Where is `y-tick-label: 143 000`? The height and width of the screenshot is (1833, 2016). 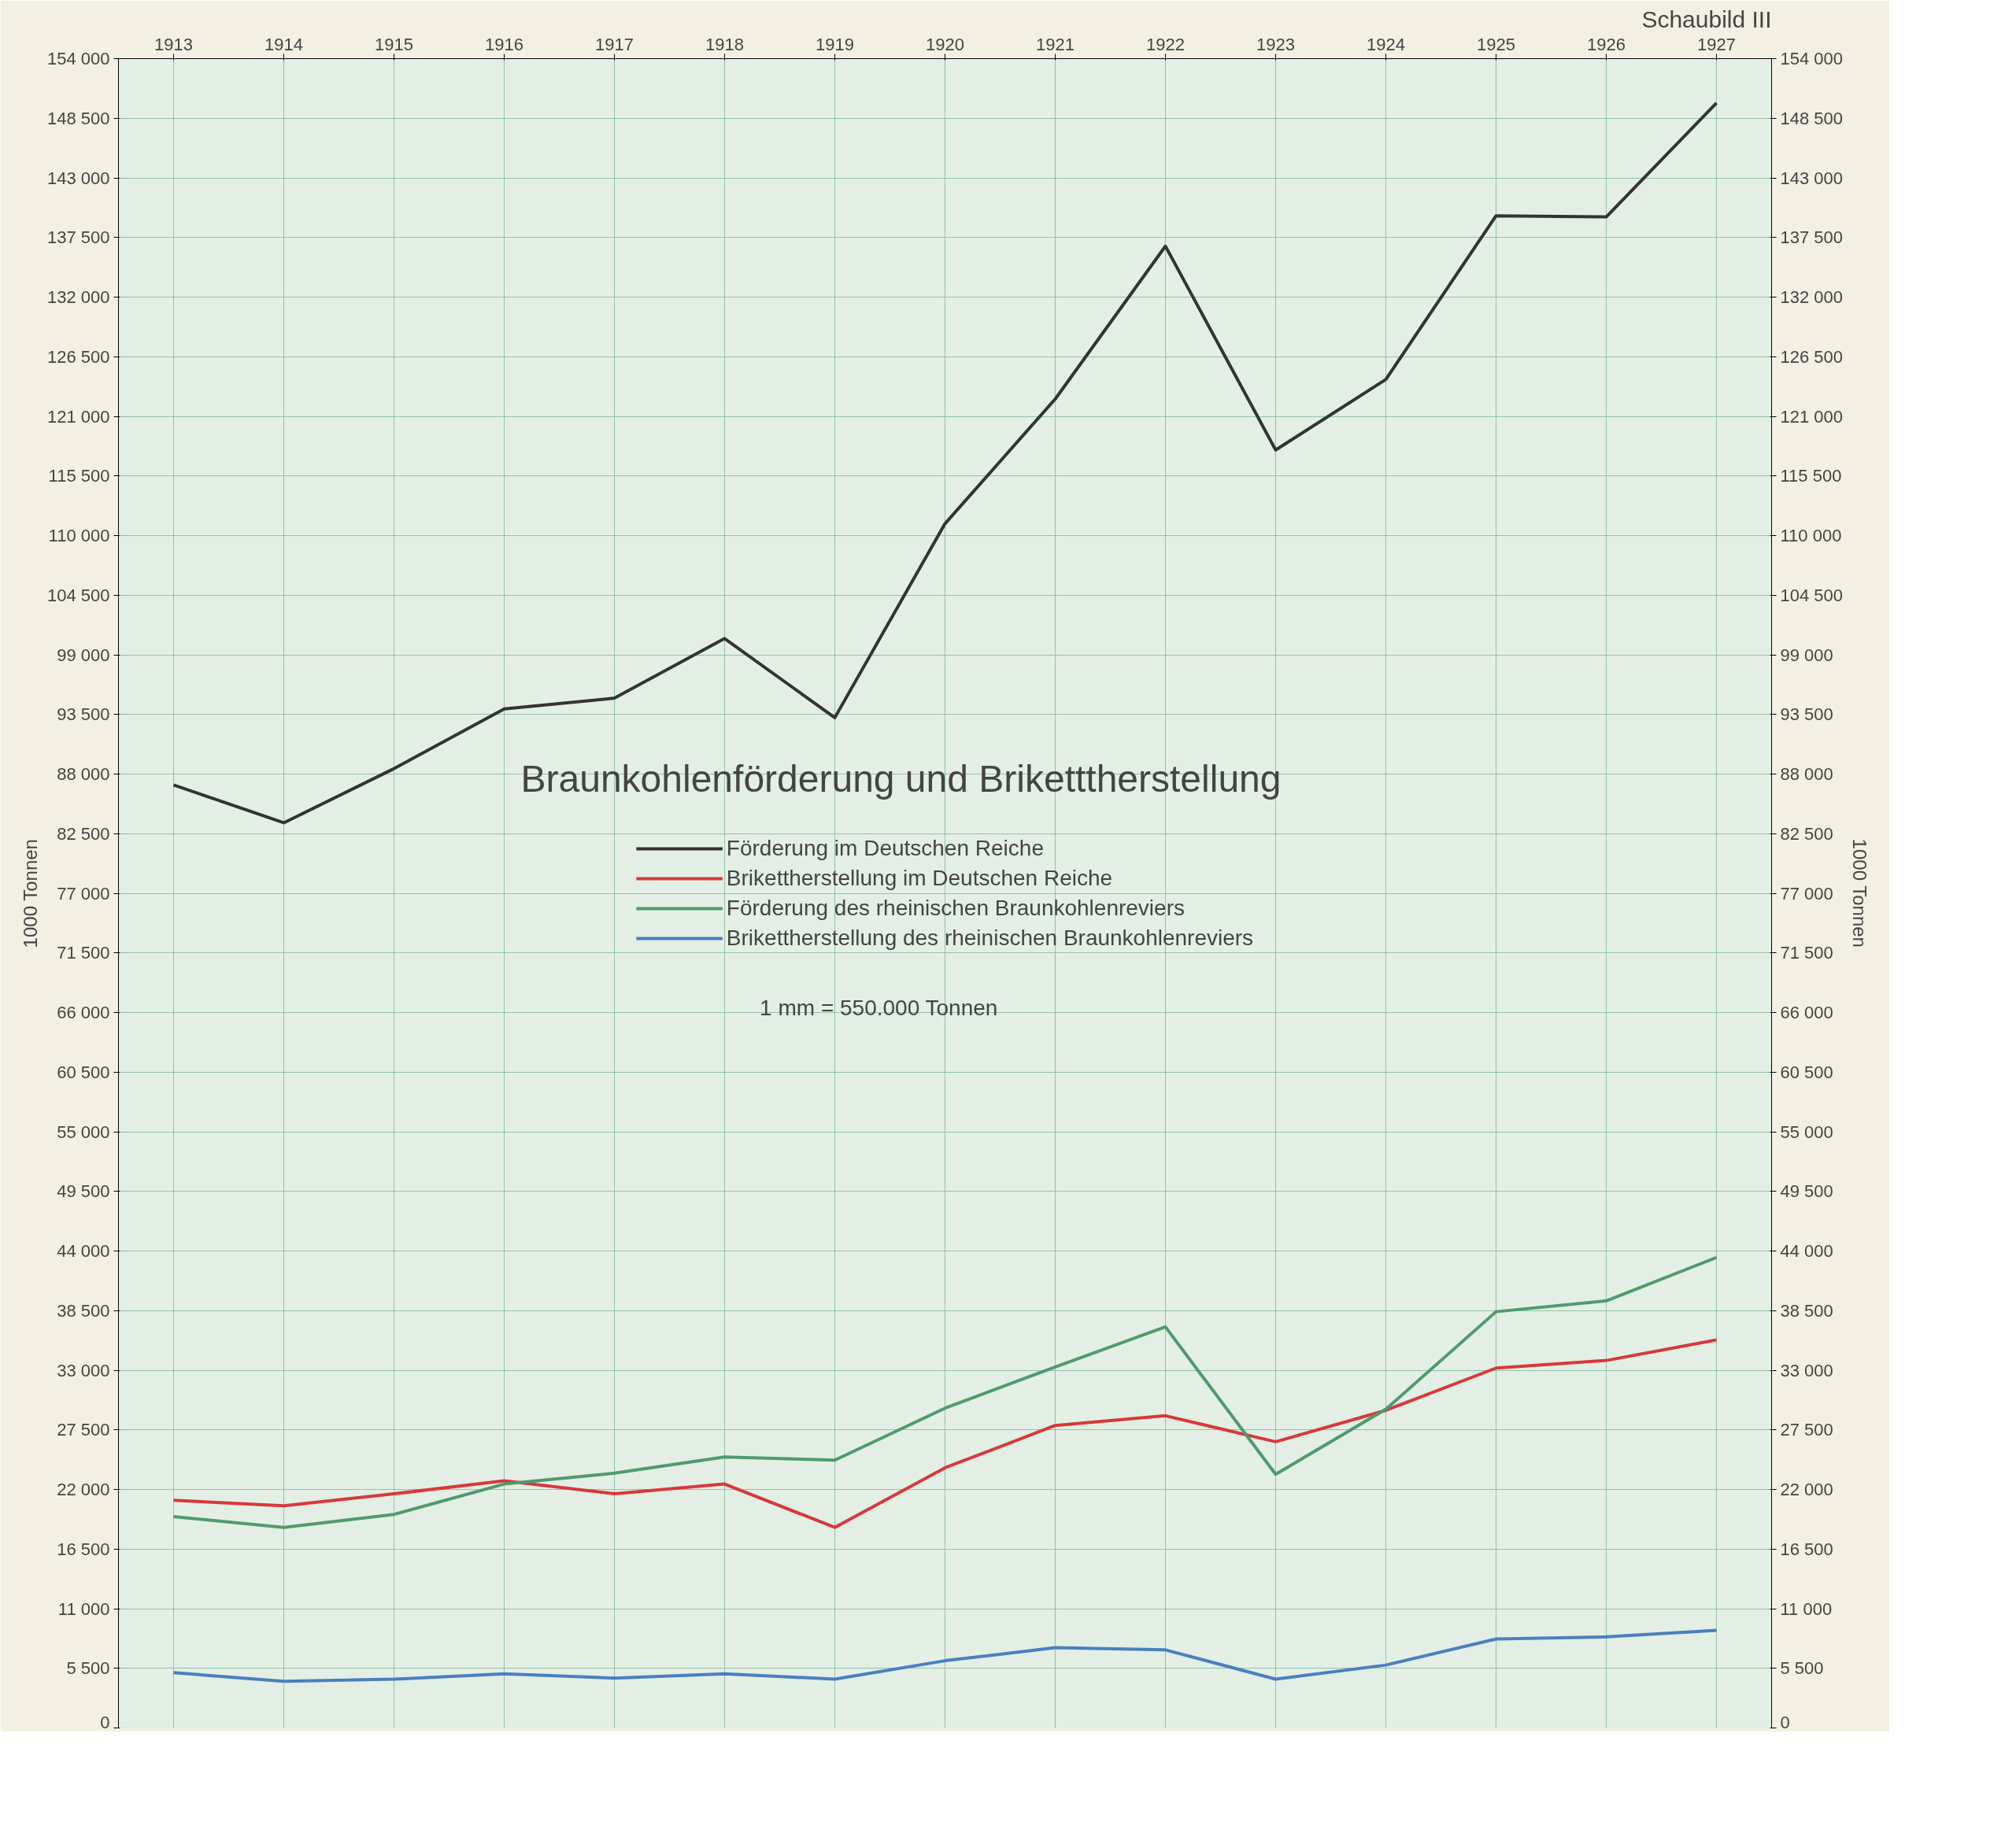 y-tick-label: 143 000 is located at coordinates (78, 178).